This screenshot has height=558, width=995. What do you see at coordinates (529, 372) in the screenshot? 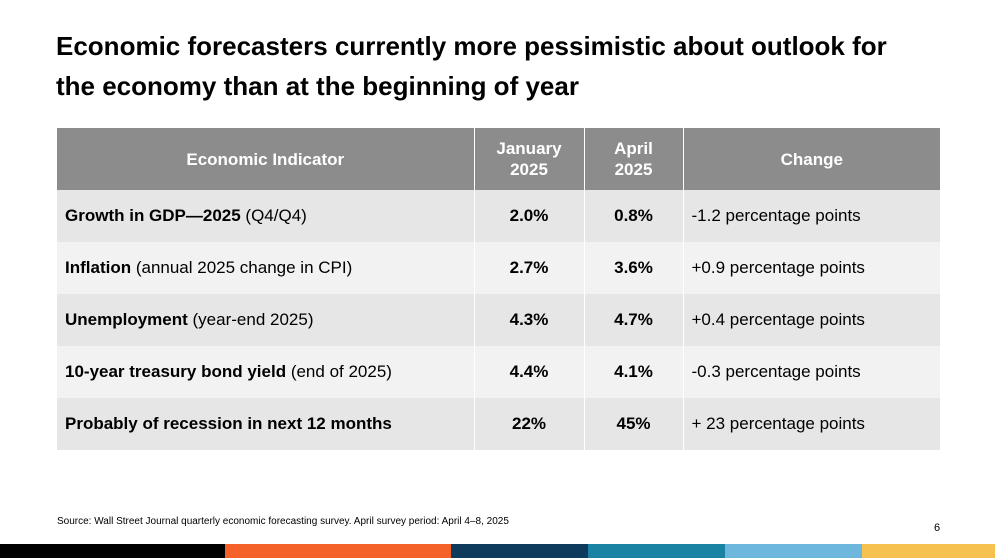
I see `january-value: 4.4%` at bounding box center [529, 372].